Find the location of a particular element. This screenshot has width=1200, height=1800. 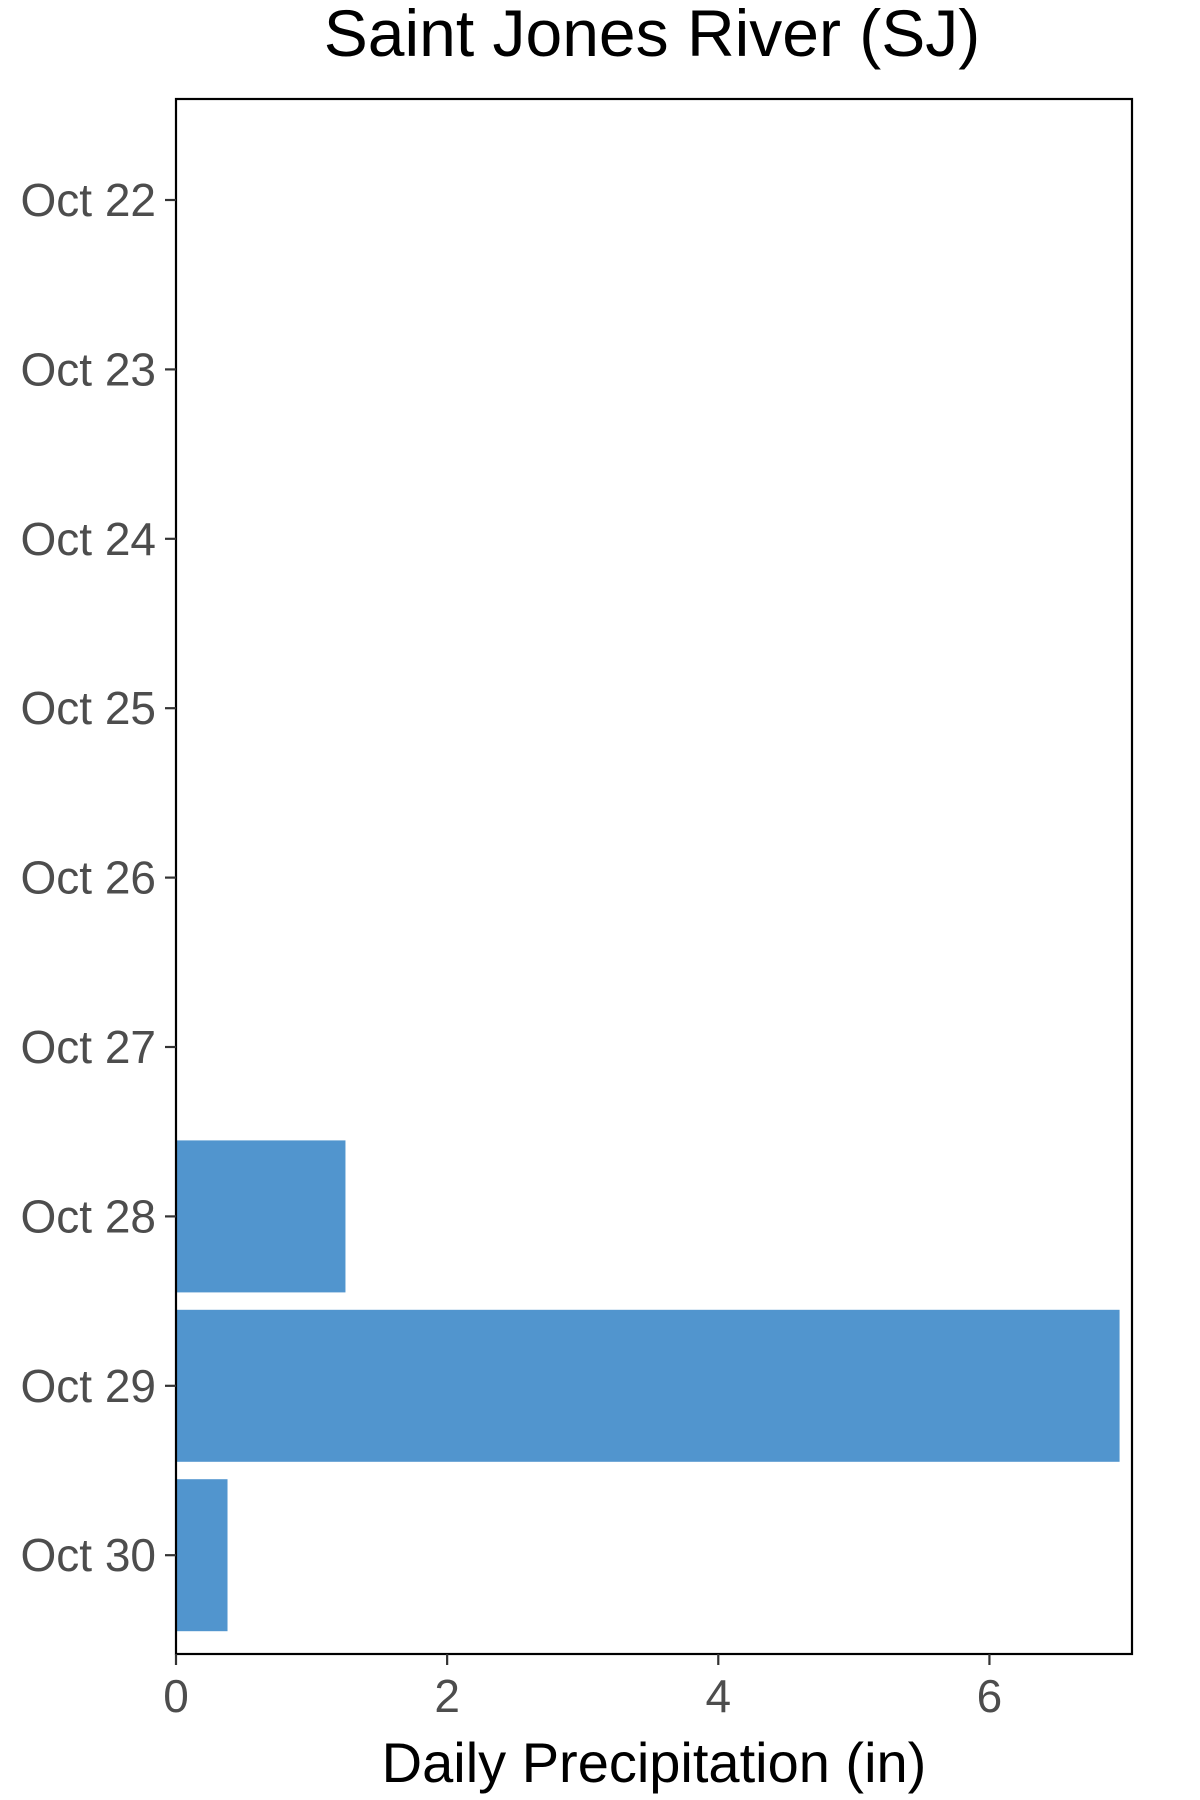

x-tick-label: 6 is located at coordinates (990, 1696).